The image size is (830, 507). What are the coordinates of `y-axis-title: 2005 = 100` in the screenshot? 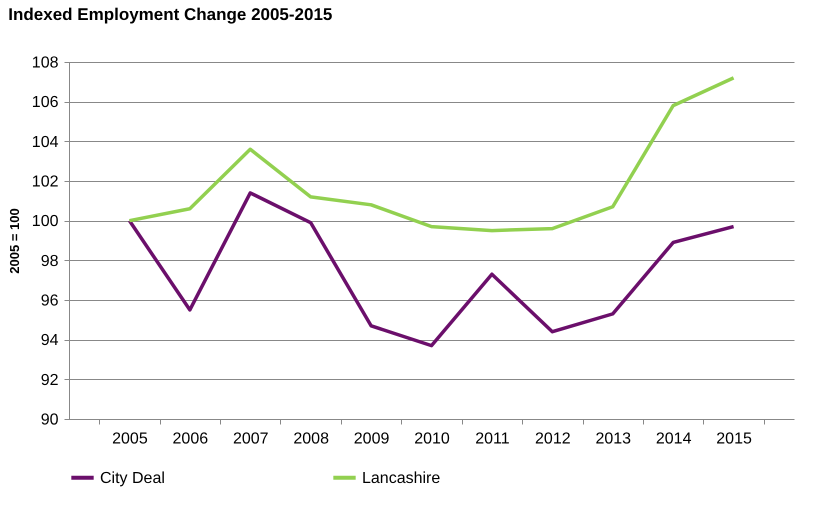 It's located at (14, 241).